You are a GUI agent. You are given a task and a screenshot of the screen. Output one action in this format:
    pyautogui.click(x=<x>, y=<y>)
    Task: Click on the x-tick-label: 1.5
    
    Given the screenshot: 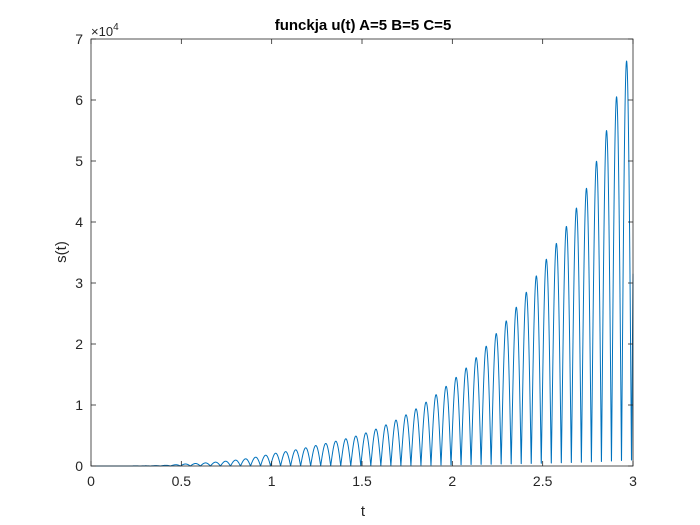 What is the action you would take?
    pyautogui.click(x=362, y=481)
    